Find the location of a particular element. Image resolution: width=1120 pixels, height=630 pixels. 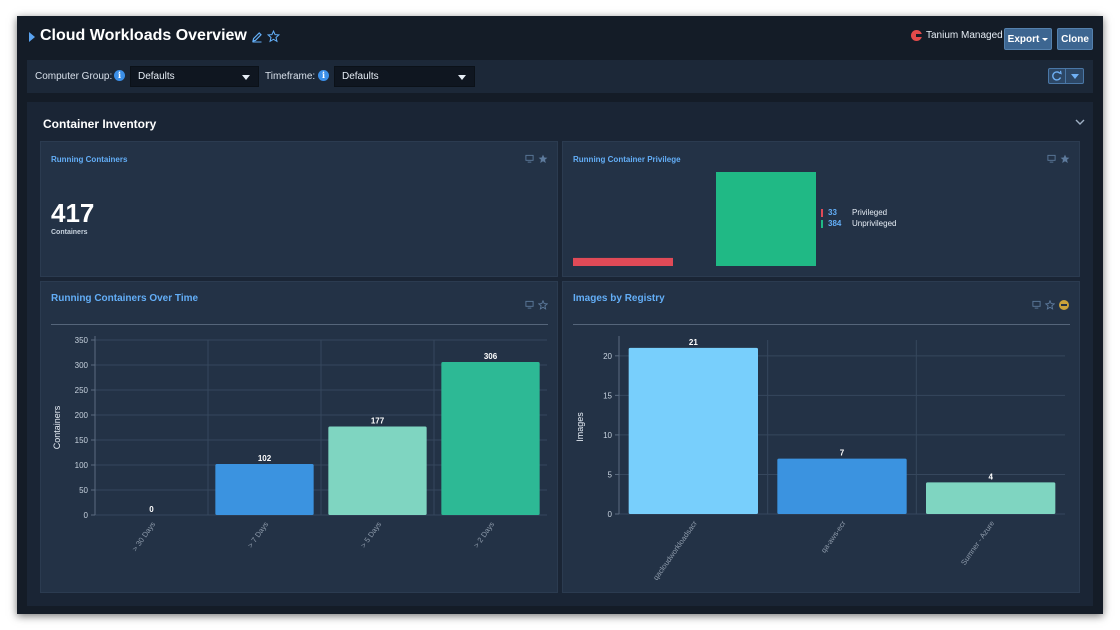

x-tick-label: > 7 Days is located at coordinates (258, 535).